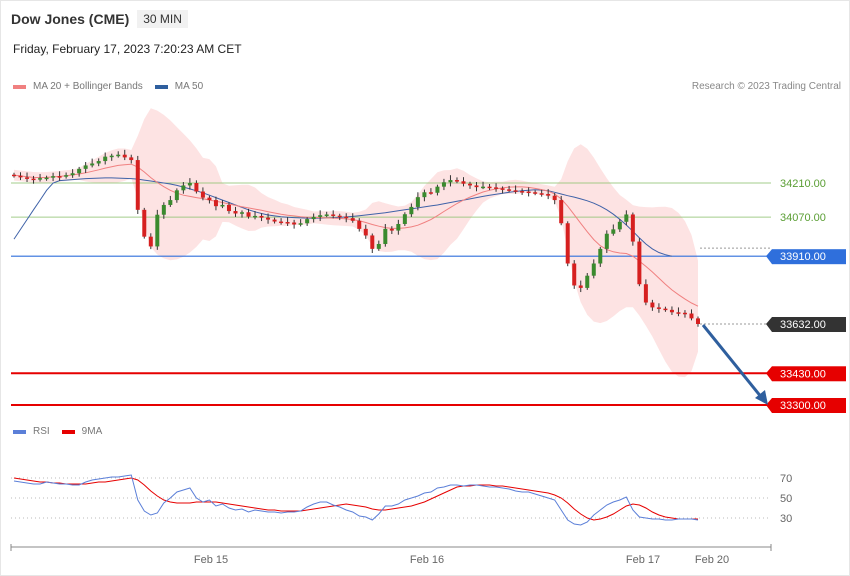 This screenshot has height=576, width=850. I want to click on legend-item-9ma: 9MA, so click(82, 431).